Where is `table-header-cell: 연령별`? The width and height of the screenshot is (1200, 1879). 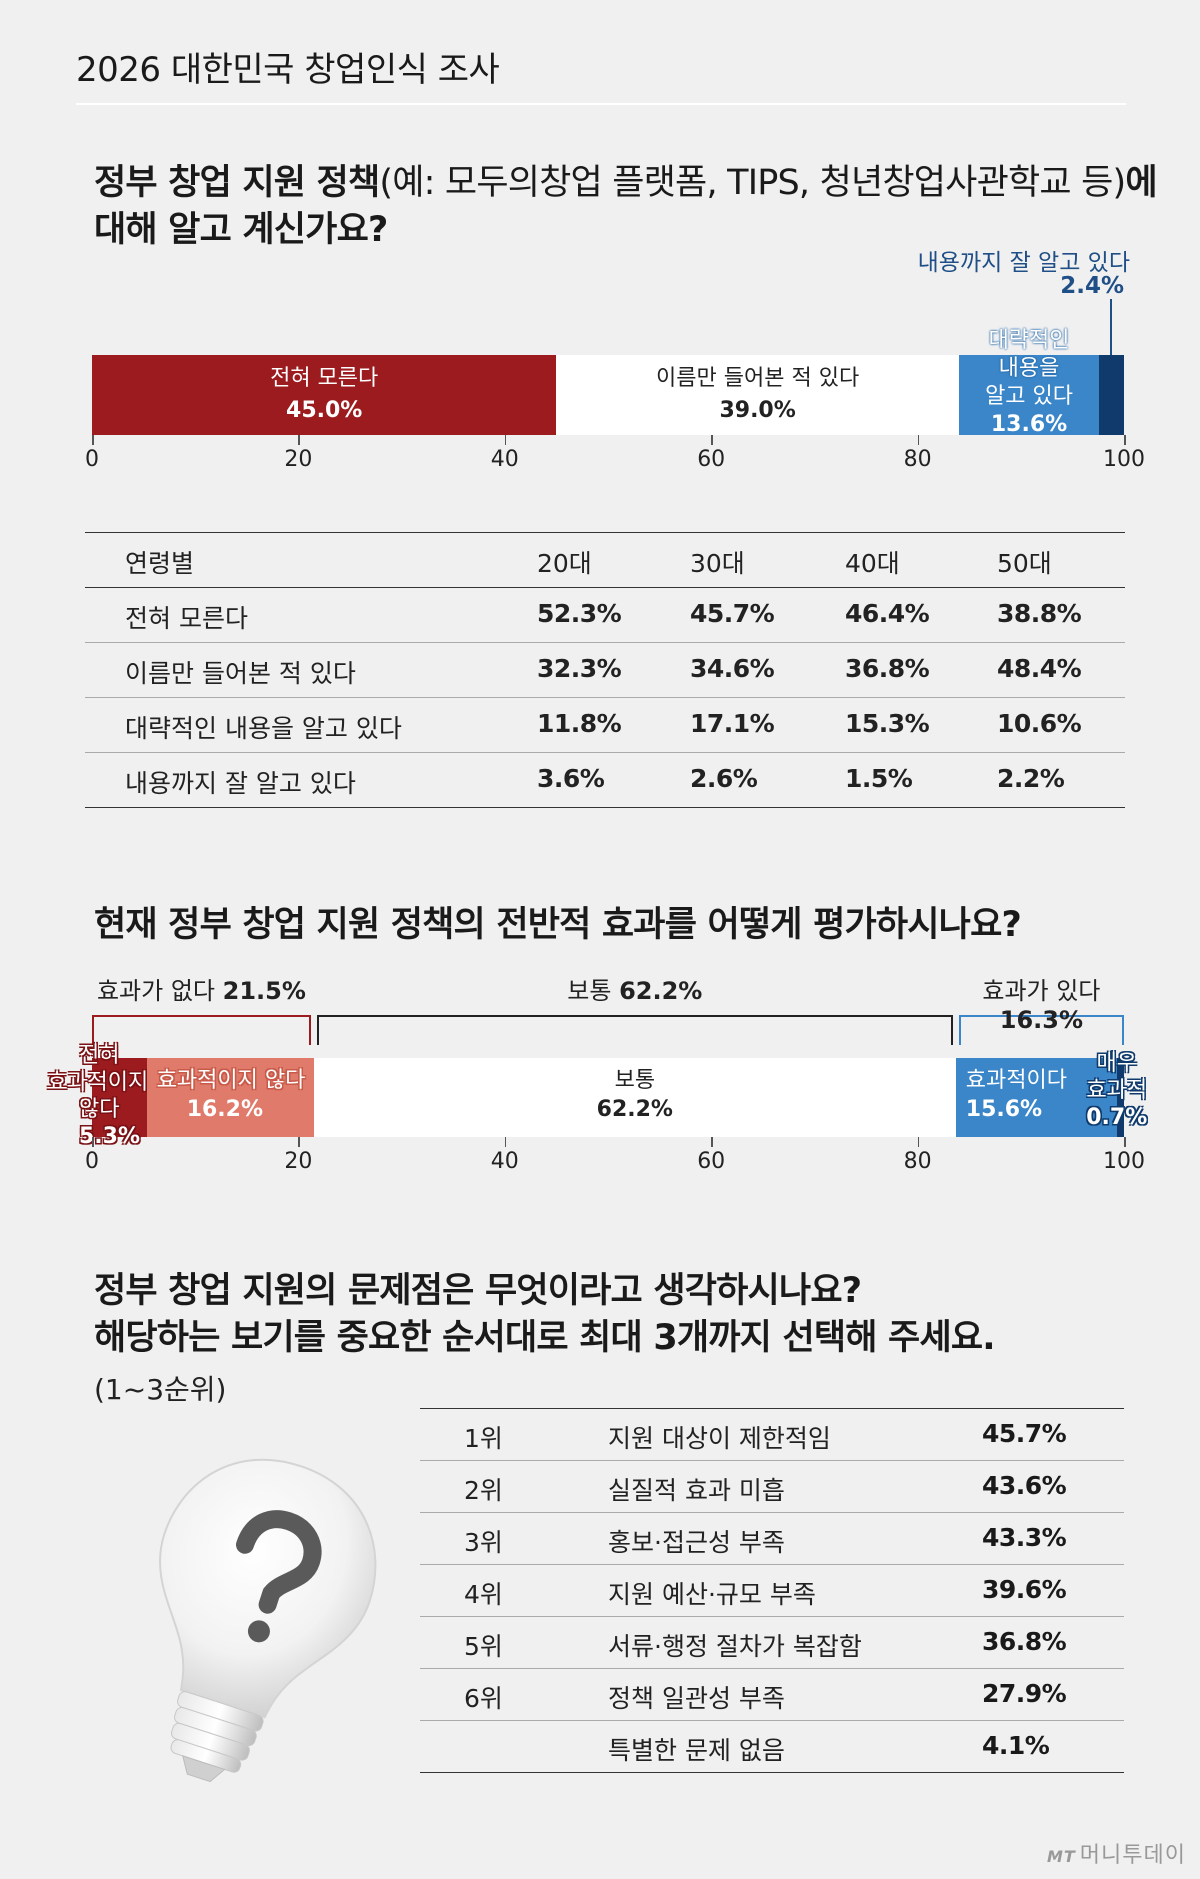 table-header-cell: 연령별 is located at coordinates (160, 563).